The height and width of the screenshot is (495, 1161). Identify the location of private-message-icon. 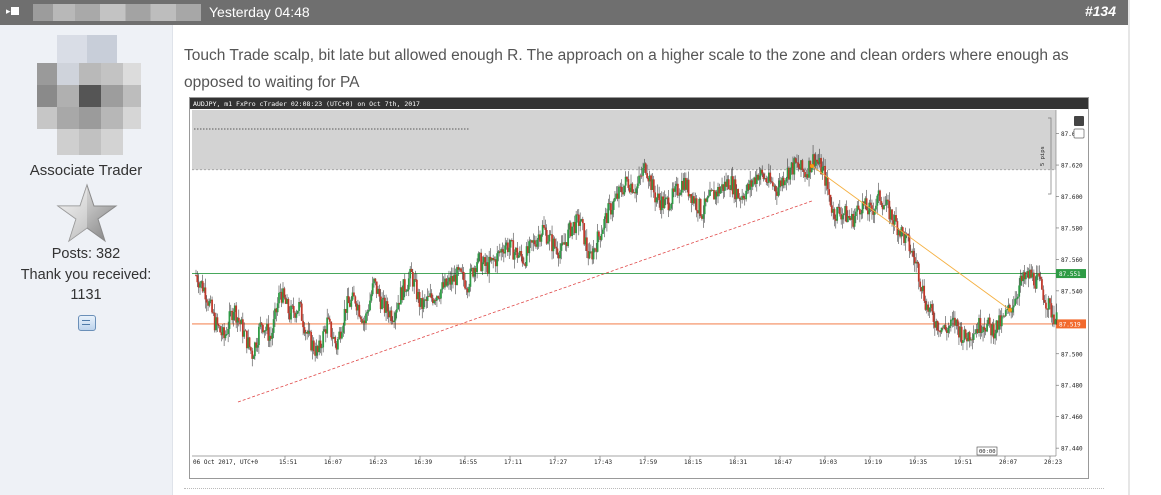
(87, 323).